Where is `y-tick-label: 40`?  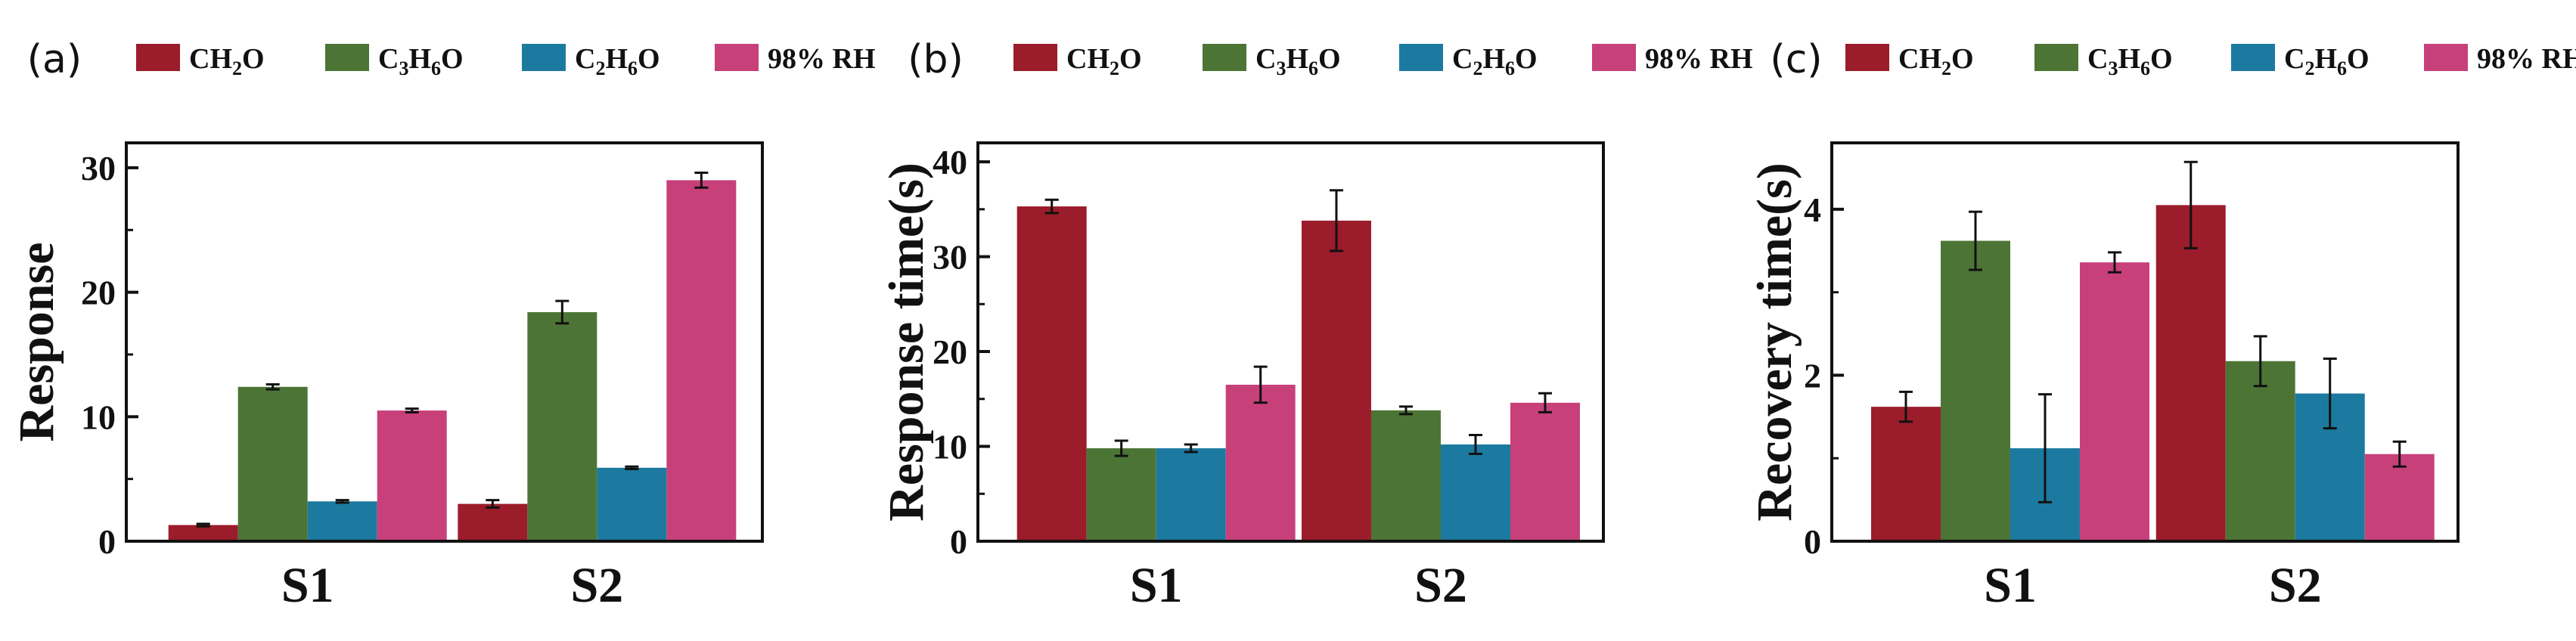 y-tick-label: 40 is located at coordinates (950, 162).